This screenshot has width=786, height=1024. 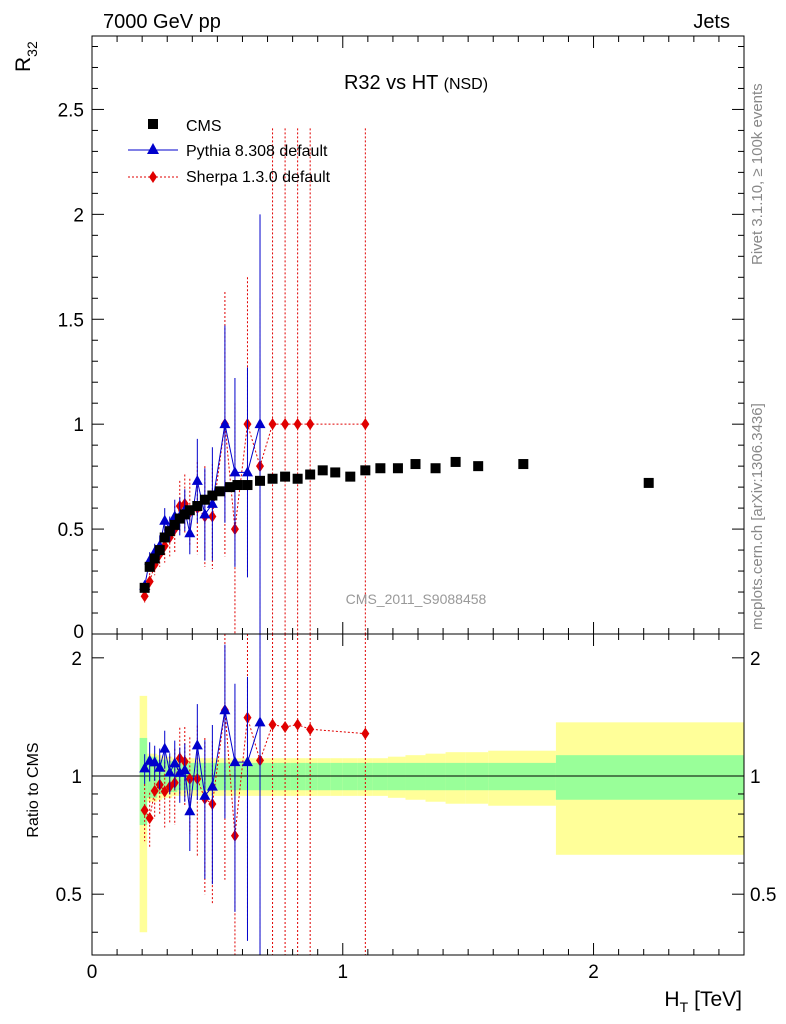 I want to click on legend-sherpa-label: Sherpa 1.3.0 default, so click(x=258, y=177).